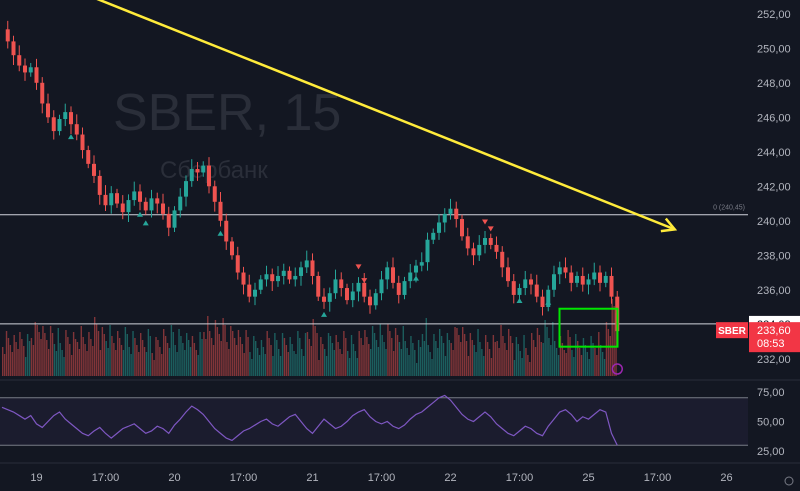 The height and width of the screenshot is (491, 800). What do you see at coordinates (669, 225) in the screenshot?
I see `arrowhead-icon` at bounding box center [669, 225].